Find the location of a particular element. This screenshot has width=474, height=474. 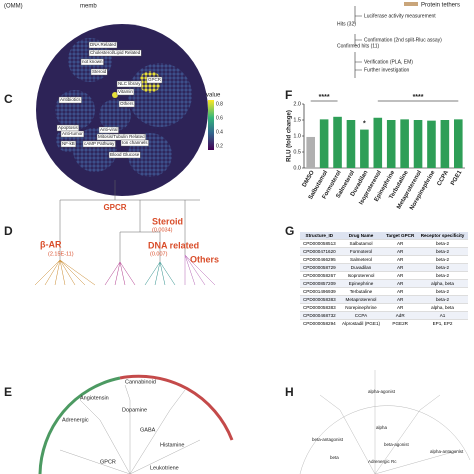

circle-tree-ring is located at coordinates (136, 424).